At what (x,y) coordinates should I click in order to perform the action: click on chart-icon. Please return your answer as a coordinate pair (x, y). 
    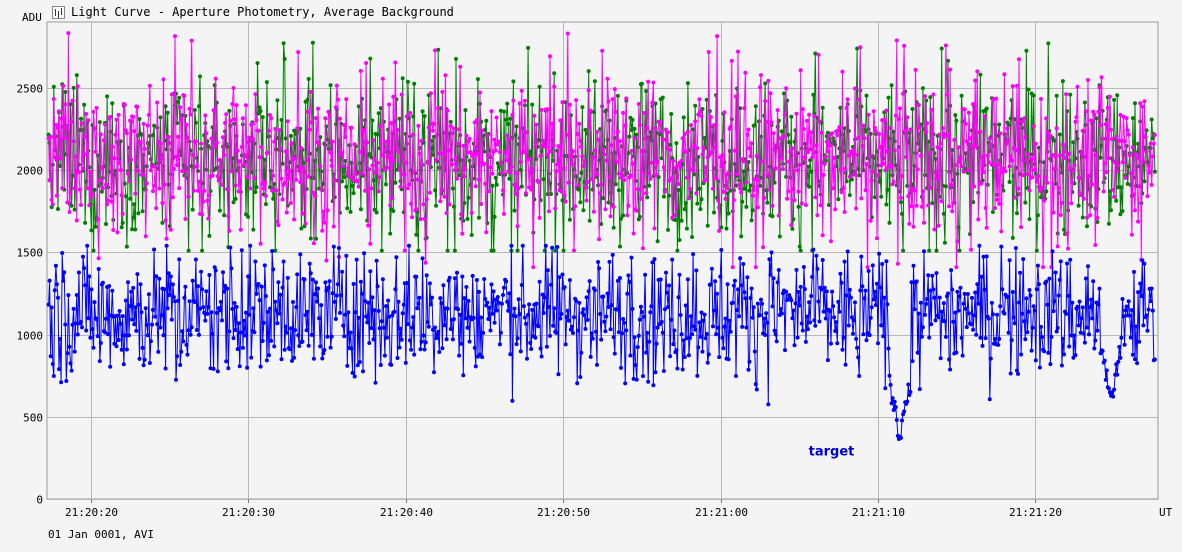
    Looking at the image, I should click on (58, 12).